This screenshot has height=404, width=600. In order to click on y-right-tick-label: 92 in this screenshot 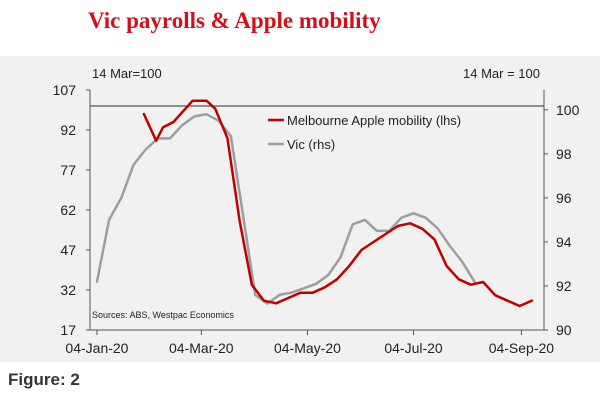, I will do `click(564, 286)`.